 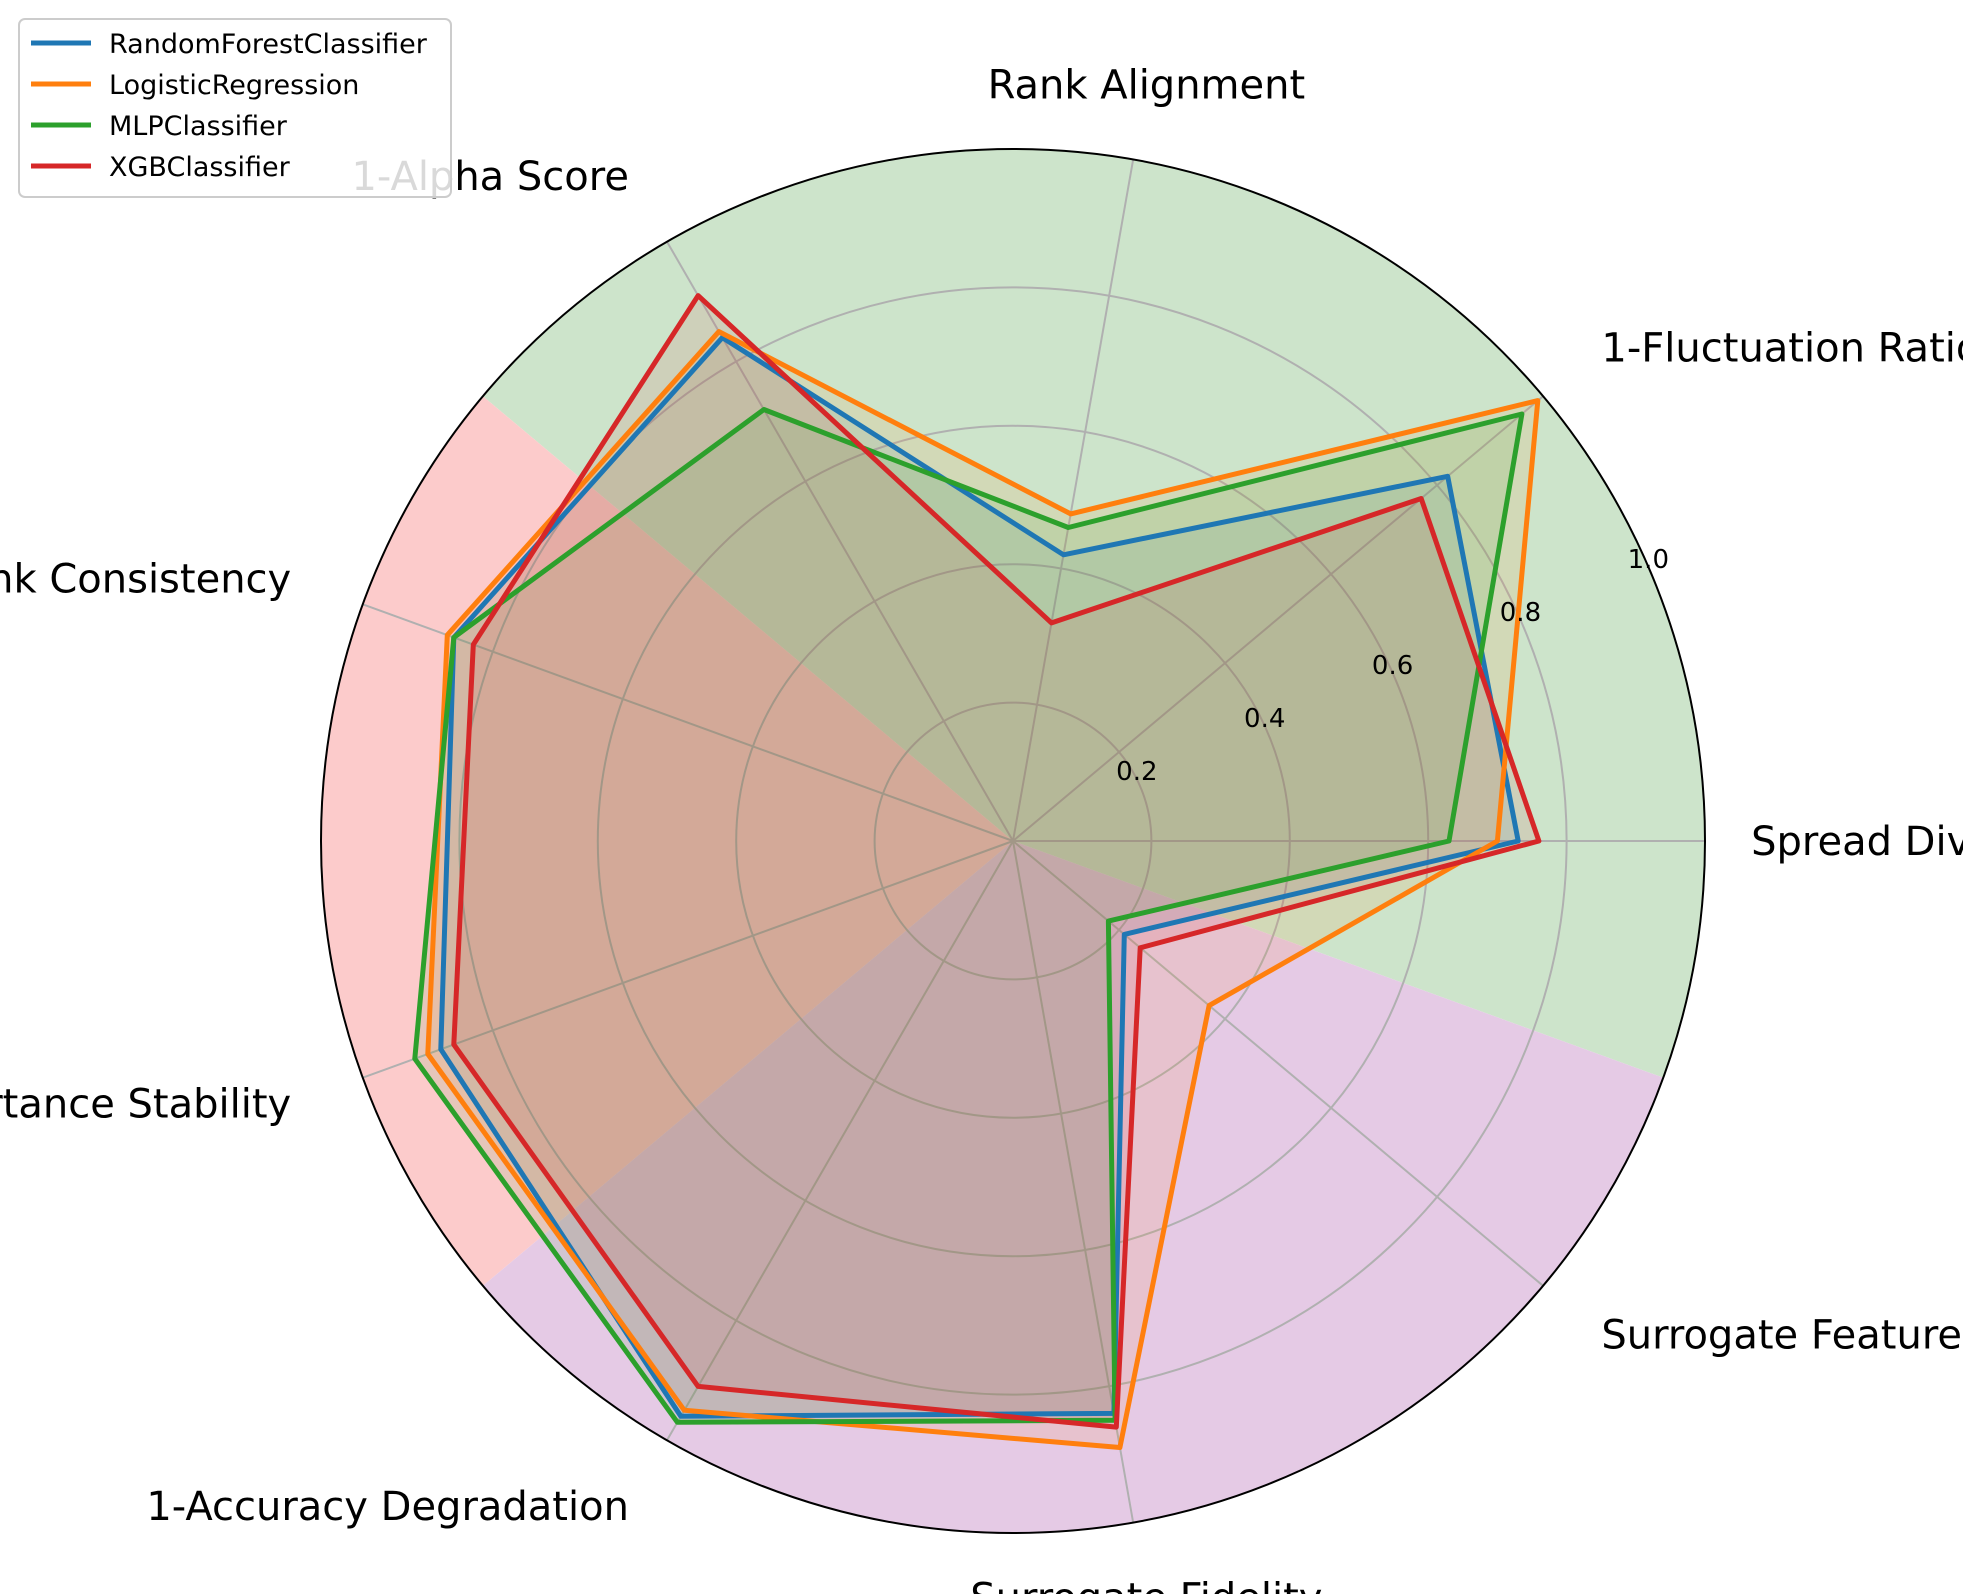 I want to click on spoke-rank-alignment, so click(x=1073, y=500).